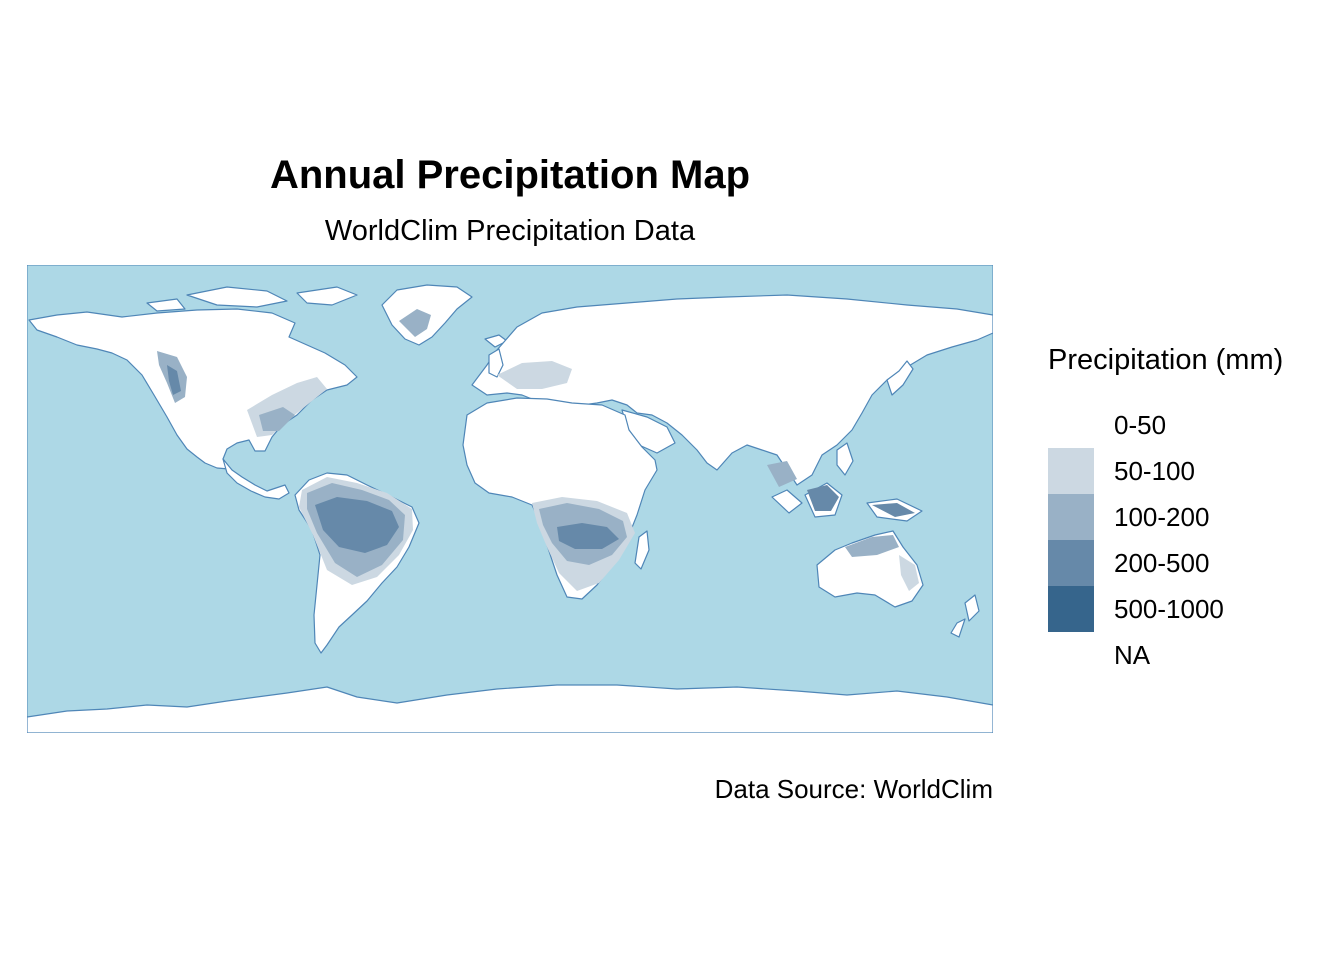 The image size is (1344, 960). Describe the element at coordinates (415, 323) in the screenshot. I see `precip-greenland-south` at that location.